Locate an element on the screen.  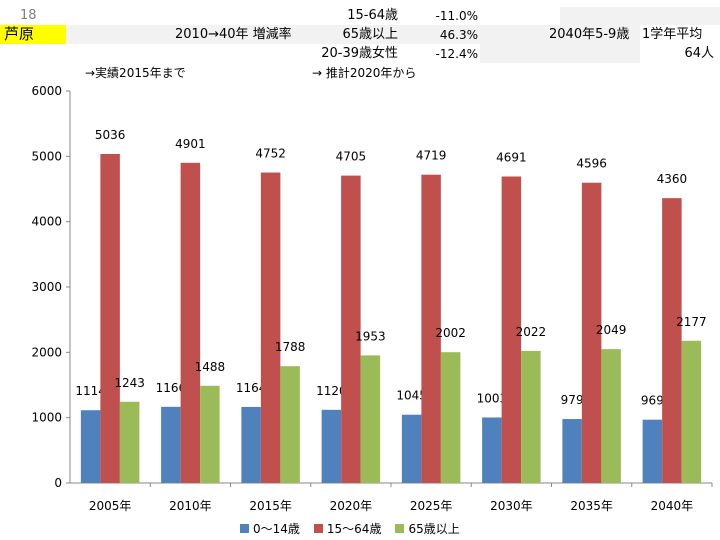
avg-value: 64人 is located at coordinates (699, 53).